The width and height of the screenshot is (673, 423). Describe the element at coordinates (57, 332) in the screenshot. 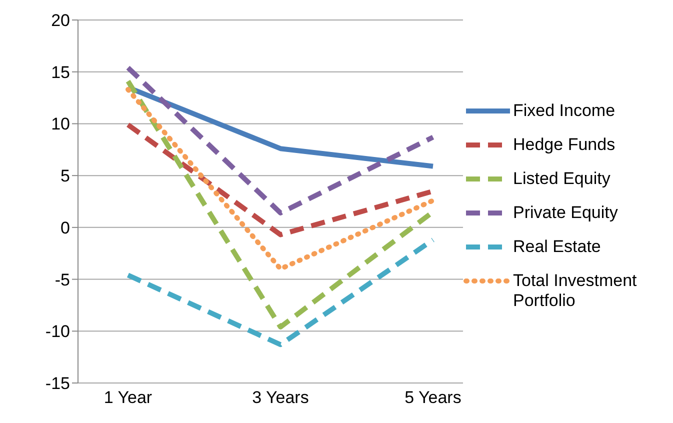

I see `y-tick-label: -10` at that location.